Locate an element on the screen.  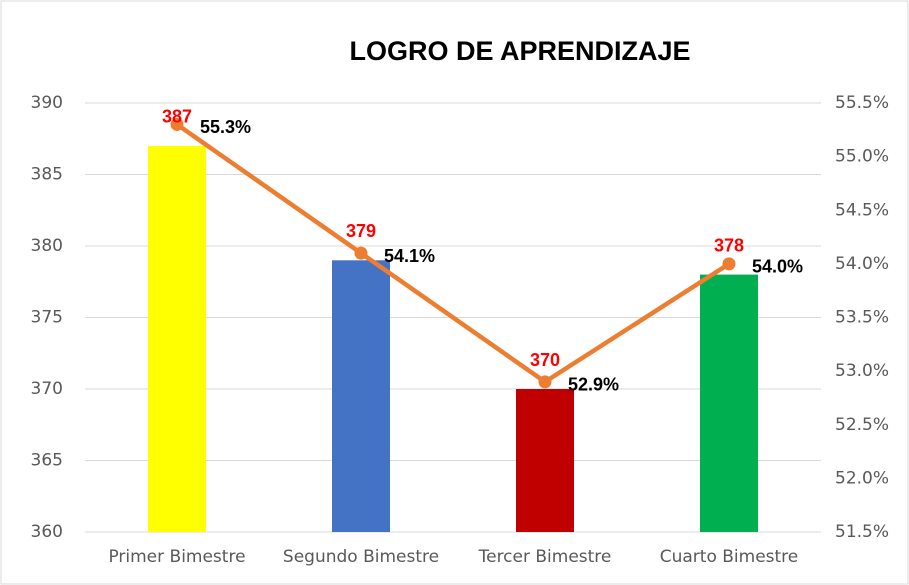
bar-value-label: 378 is located at coordinates (729, 245).